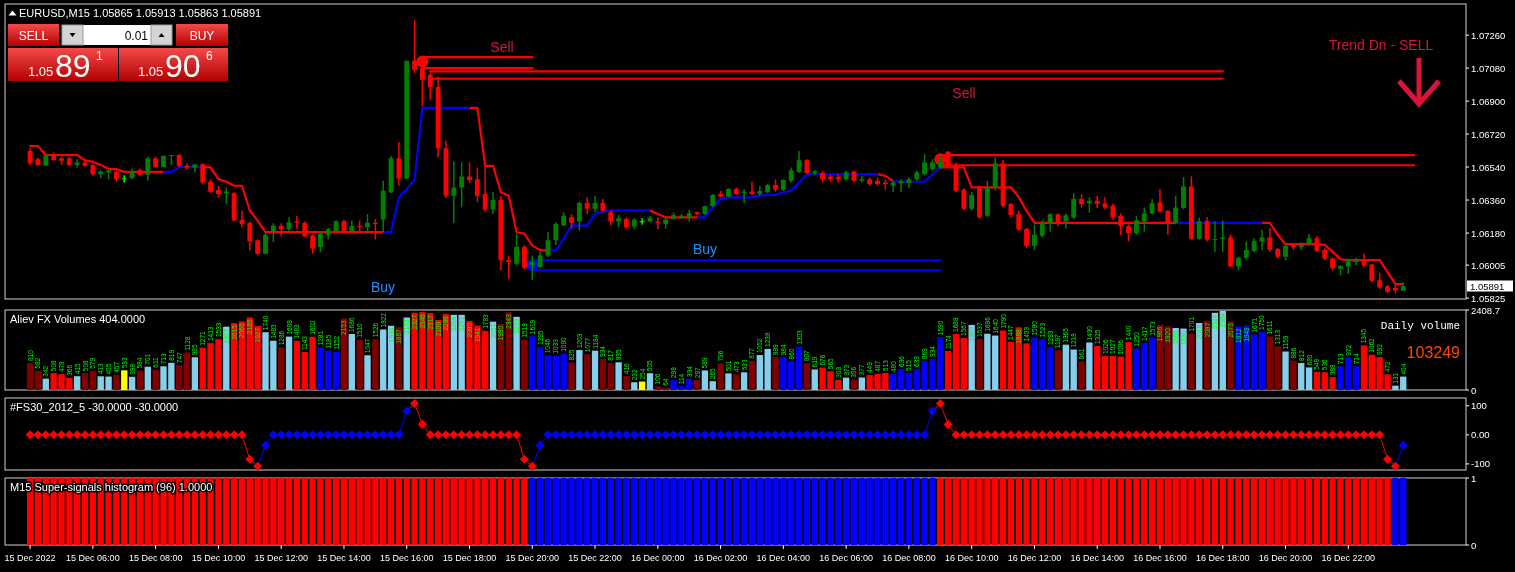  I want to click on annotation: Daily volume, so click(1420, 326).